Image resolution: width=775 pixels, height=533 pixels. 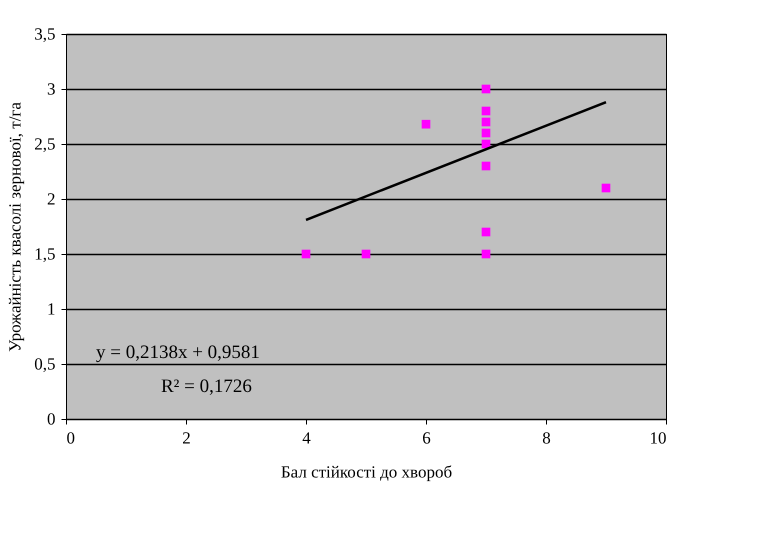 What do you see at coordinates (658, 438) in the screenshot?
I see `x-tick-label: 10` at bounding box center [658, 438].